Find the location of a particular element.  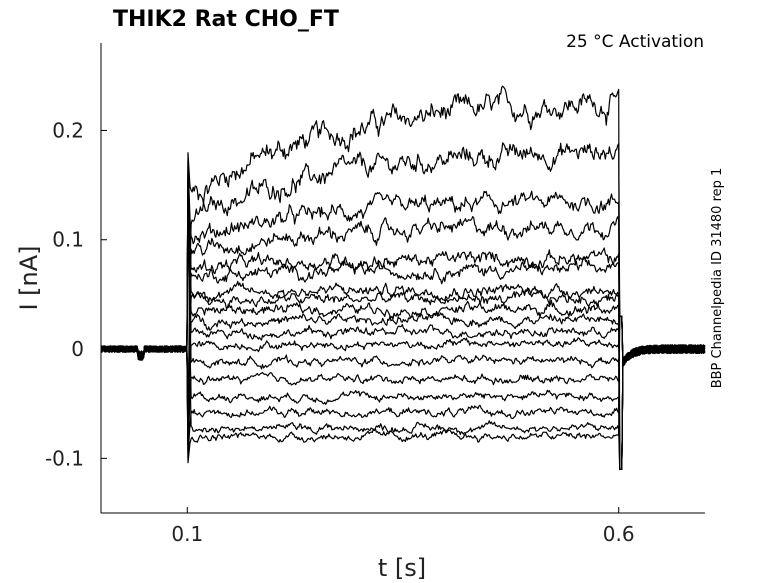

side-label: BBP Channelpedia ID 31480 rep 1 is located at coordinates (717, 278).